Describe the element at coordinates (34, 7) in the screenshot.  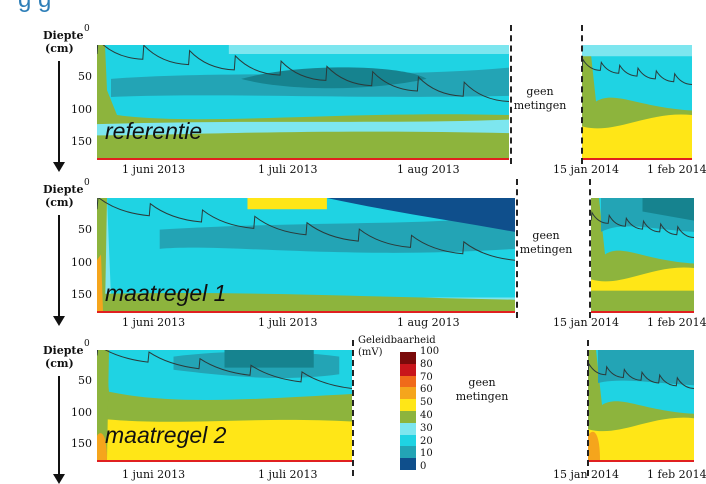
I see `page-title-fragment: g g` at that location.